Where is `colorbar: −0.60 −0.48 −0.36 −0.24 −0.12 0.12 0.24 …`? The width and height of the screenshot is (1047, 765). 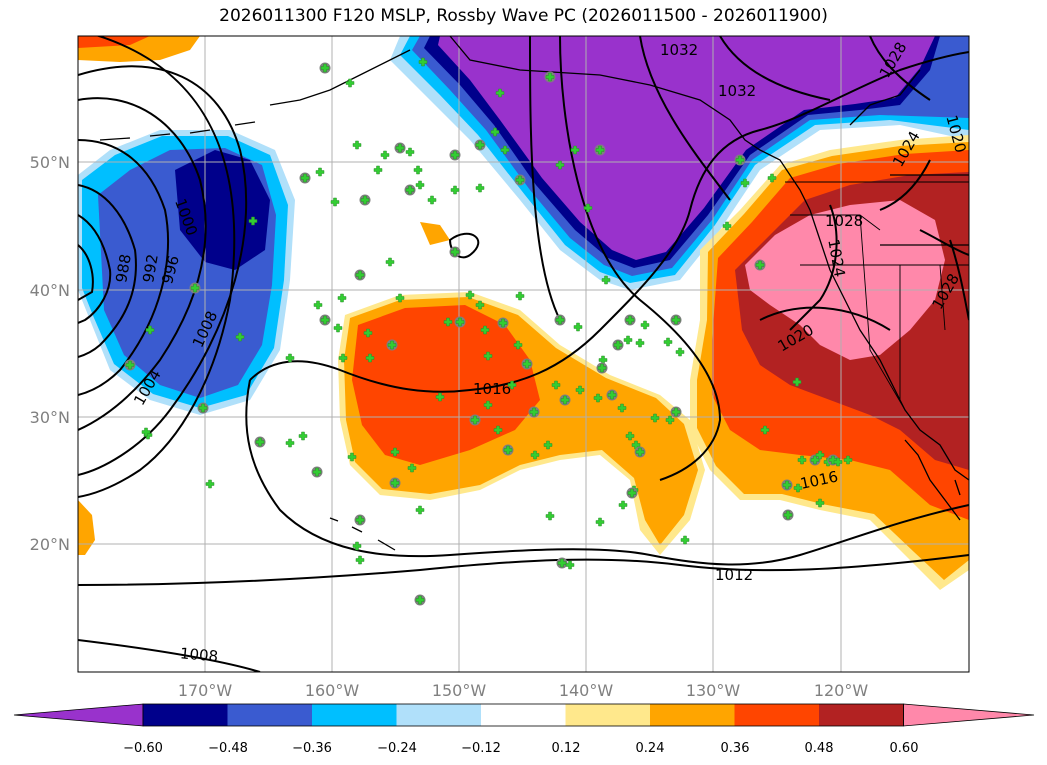 colorbar: −0.60 −0.48 −0.36 −0.24 −0.12 0.12 0.24 … is located at coordinates (524, 729).